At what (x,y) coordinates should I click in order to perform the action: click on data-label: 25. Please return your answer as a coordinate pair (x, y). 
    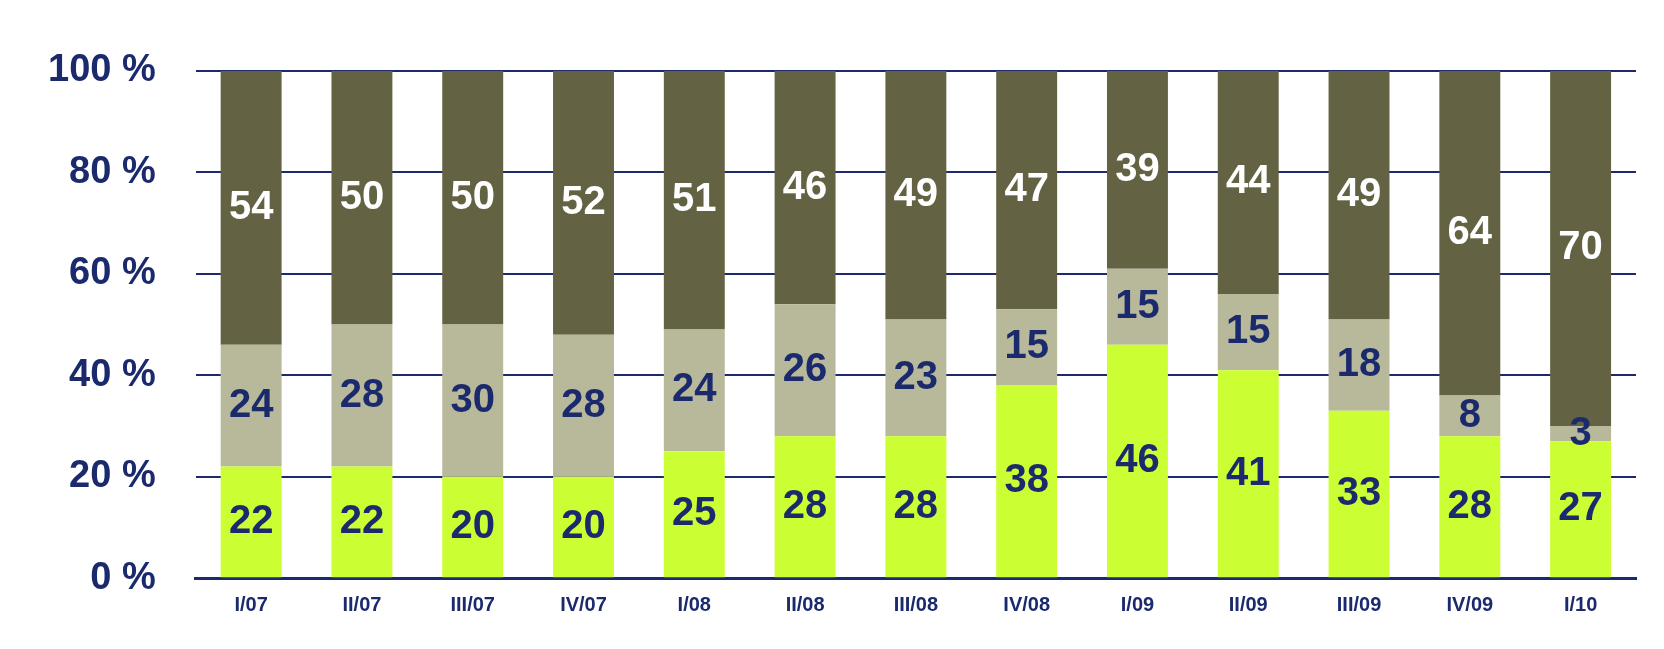
    Looking at the image, I should click on (694, 511).